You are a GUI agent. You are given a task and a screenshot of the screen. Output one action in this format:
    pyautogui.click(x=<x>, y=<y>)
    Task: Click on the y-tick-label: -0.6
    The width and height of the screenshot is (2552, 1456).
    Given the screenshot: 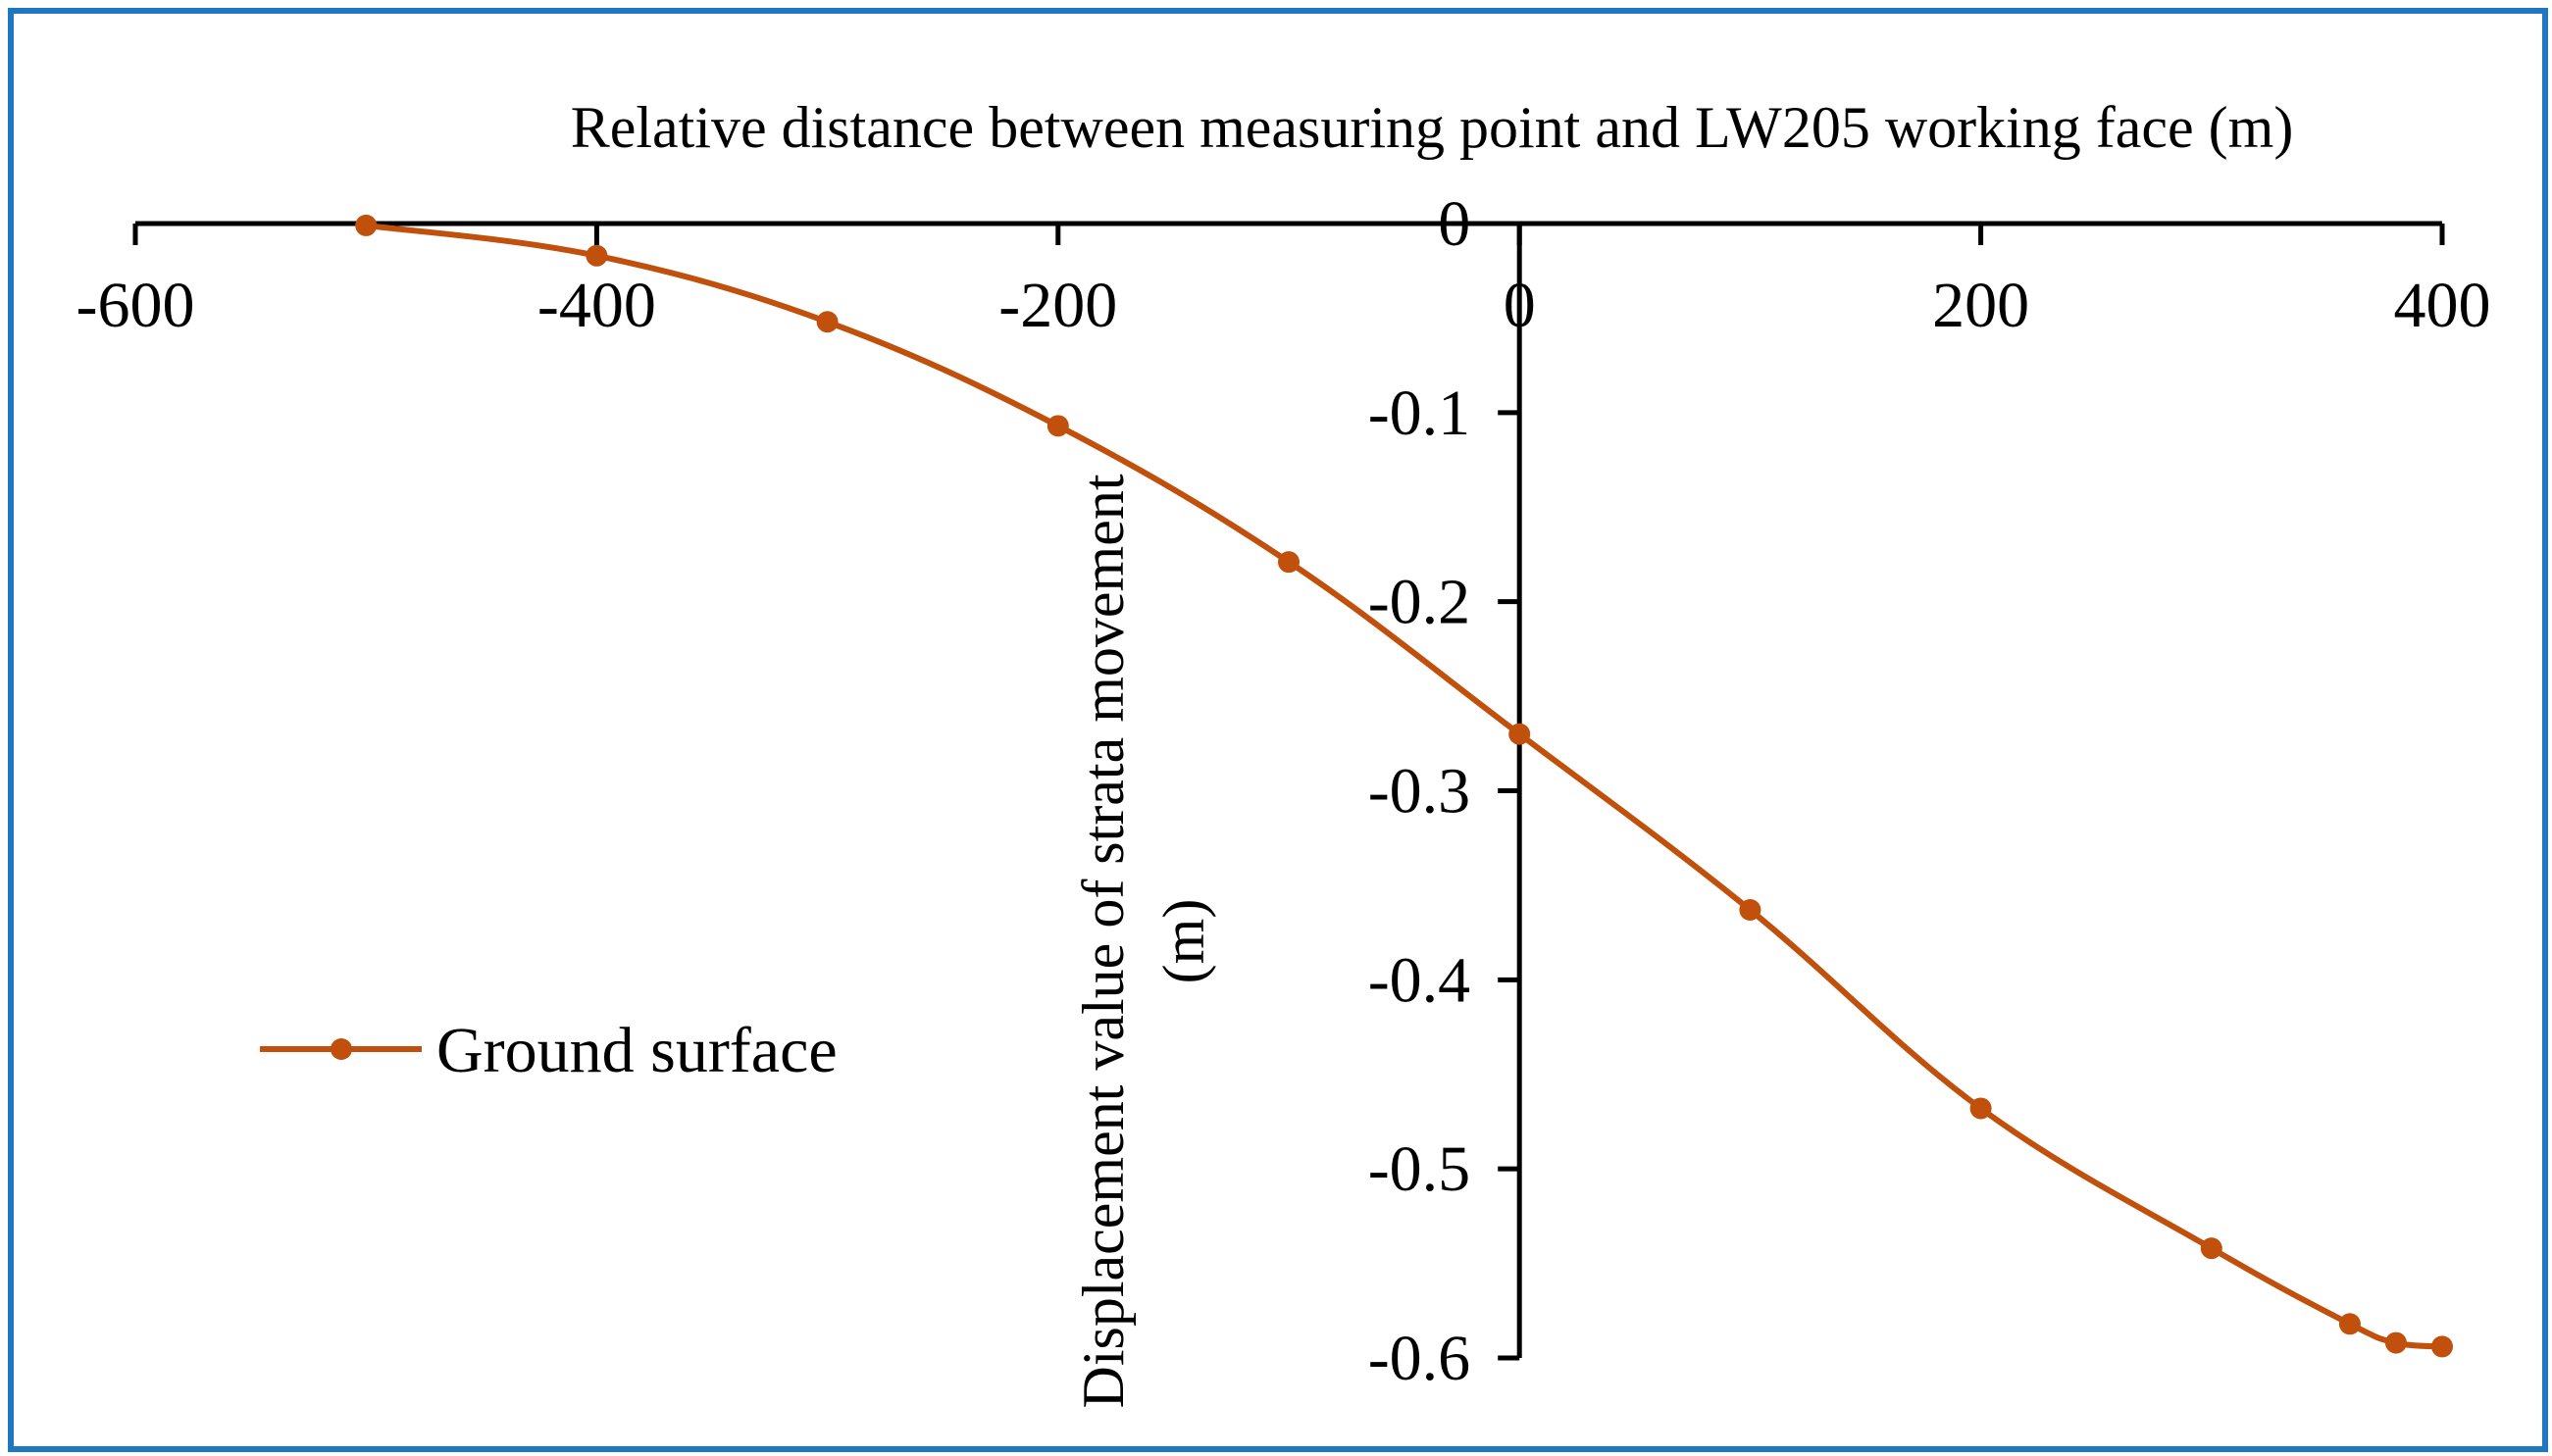 What is the action you would take?
    pyautogui.click(x=1419, y=1358)
    